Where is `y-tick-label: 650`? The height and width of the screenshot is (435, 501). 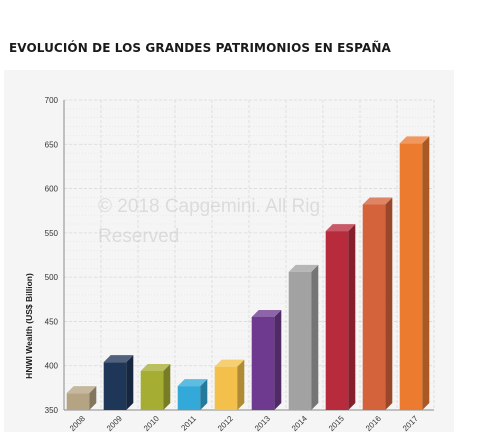
y-tick-label: 650 is located at coordinates (52, 144).